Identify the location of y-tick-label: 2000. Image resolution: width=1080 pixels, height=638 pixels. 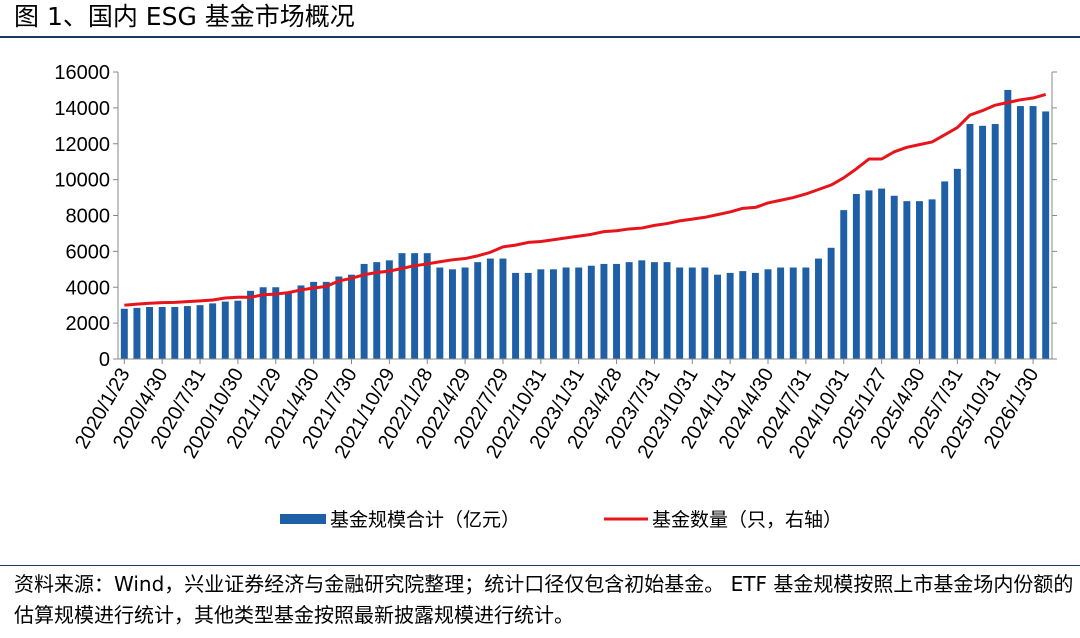
(88, 324).